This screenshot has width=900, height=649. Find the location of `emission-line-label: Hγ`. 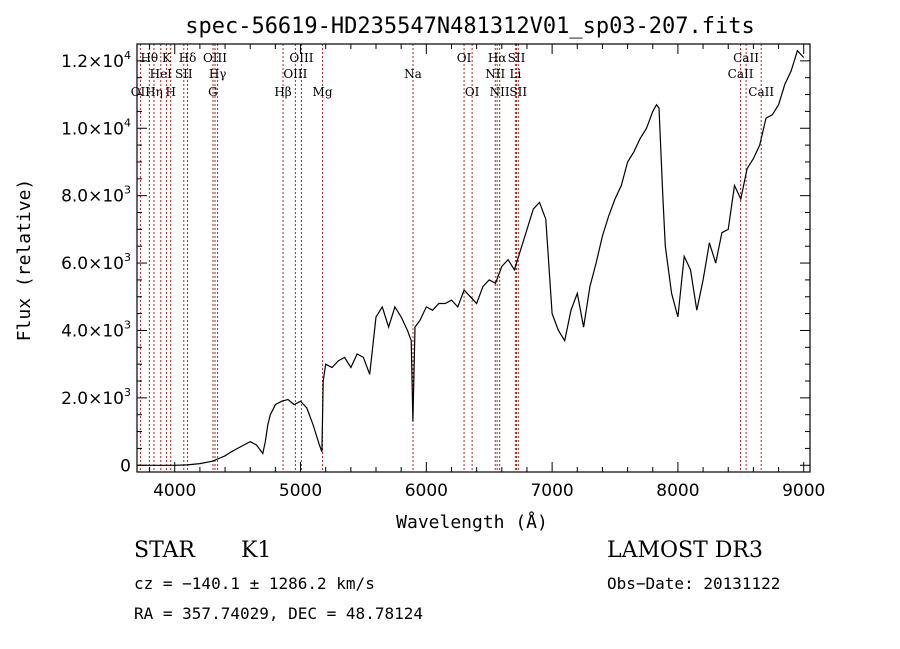

emission-line-label: Hγ is located at coordinates (218, 74).